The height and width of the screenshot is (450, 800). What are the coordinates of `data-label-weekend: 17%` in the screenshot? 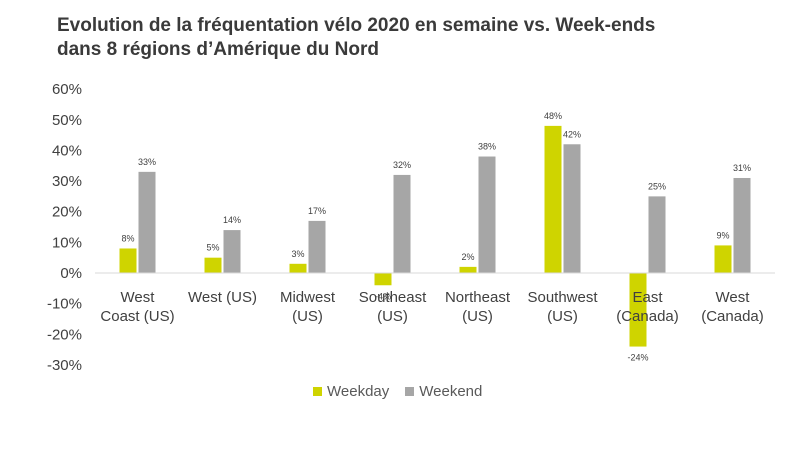 It's located at (317, 211).